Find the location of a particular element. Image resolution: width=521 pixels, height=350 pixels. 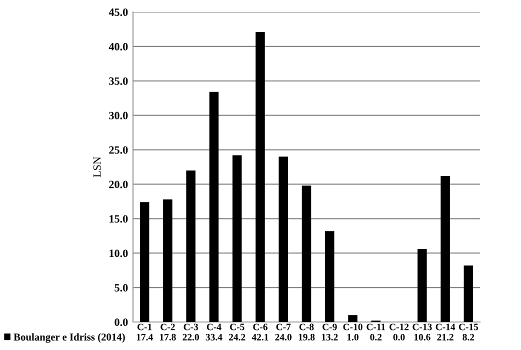

x-tick-label: C-5 is located at coordinates (237, 327).